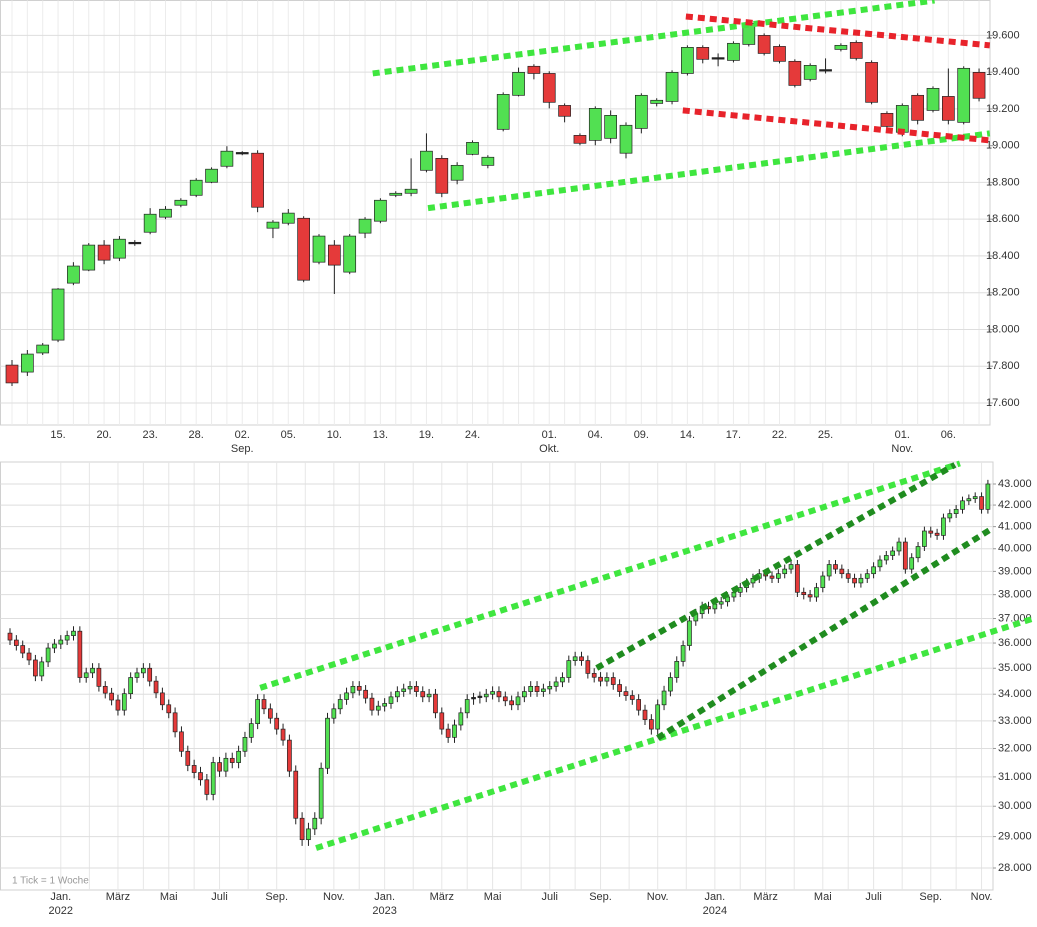 Image resolution: width=1037 pixels, height=927 pixels. I want to click on x-tick-label: 01., so click(549, 435).